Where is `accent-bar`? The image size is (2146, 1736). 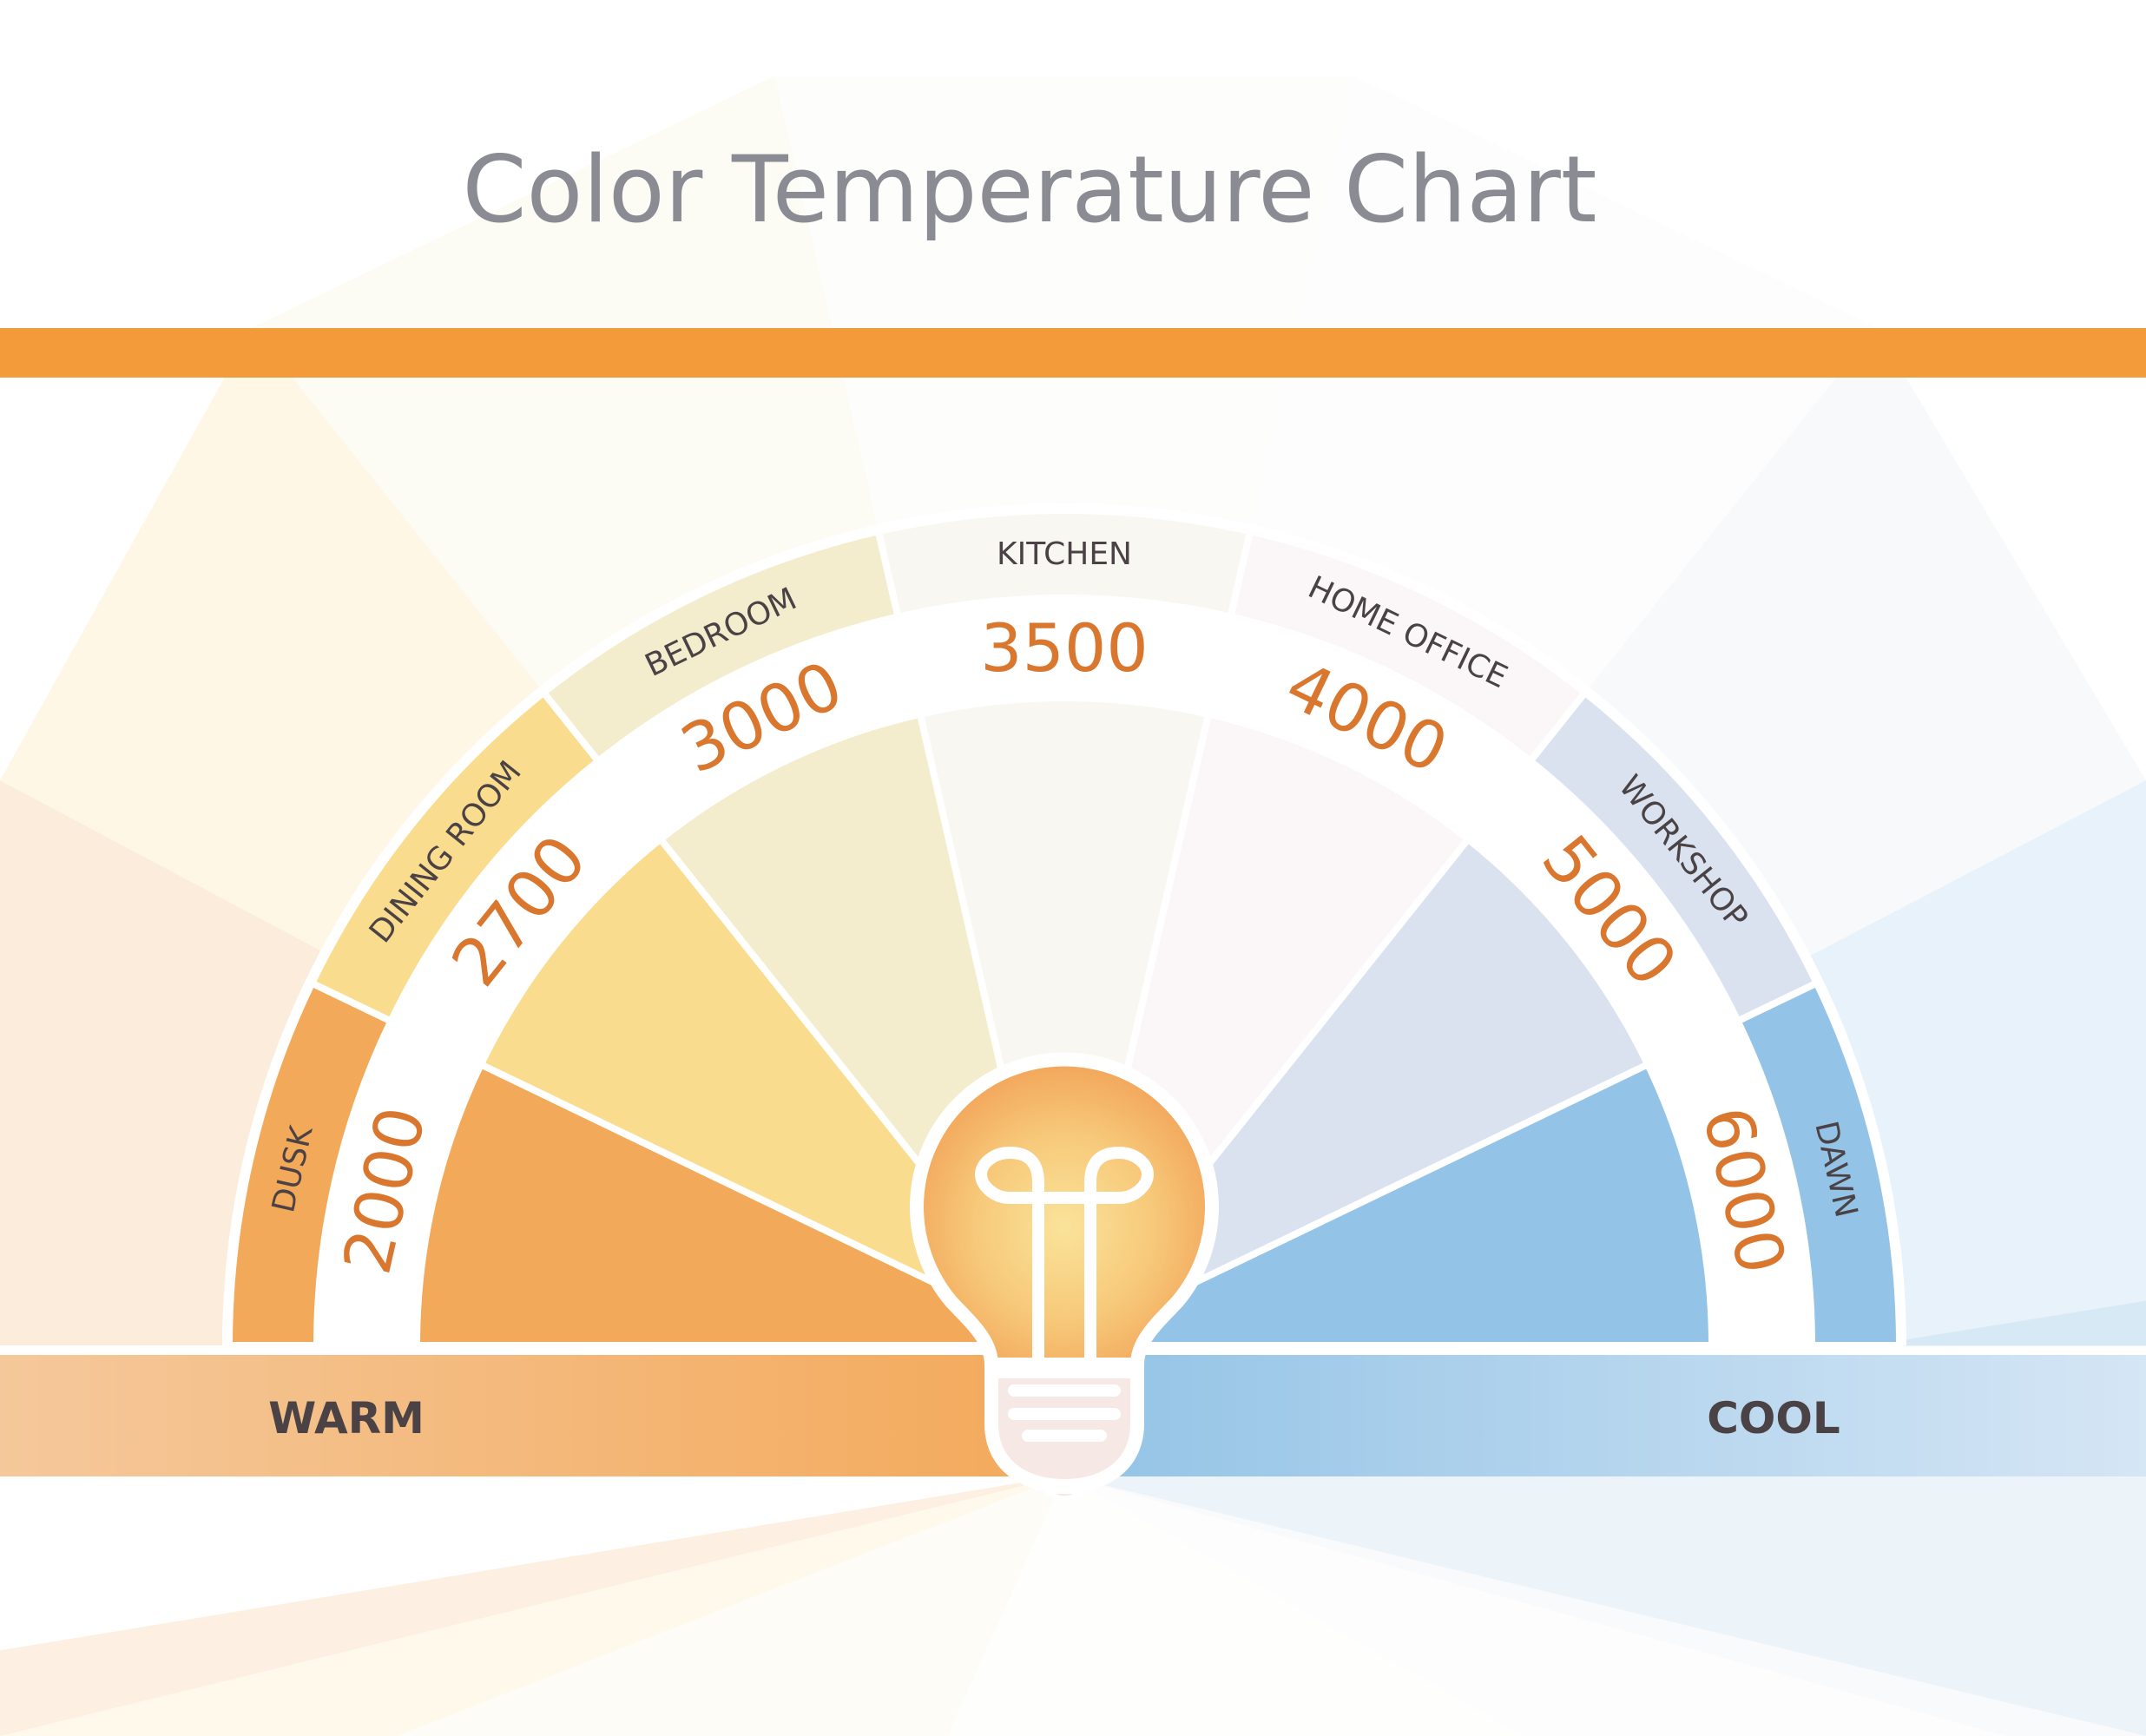
accent-bar is located at coordinates (1073, 353).